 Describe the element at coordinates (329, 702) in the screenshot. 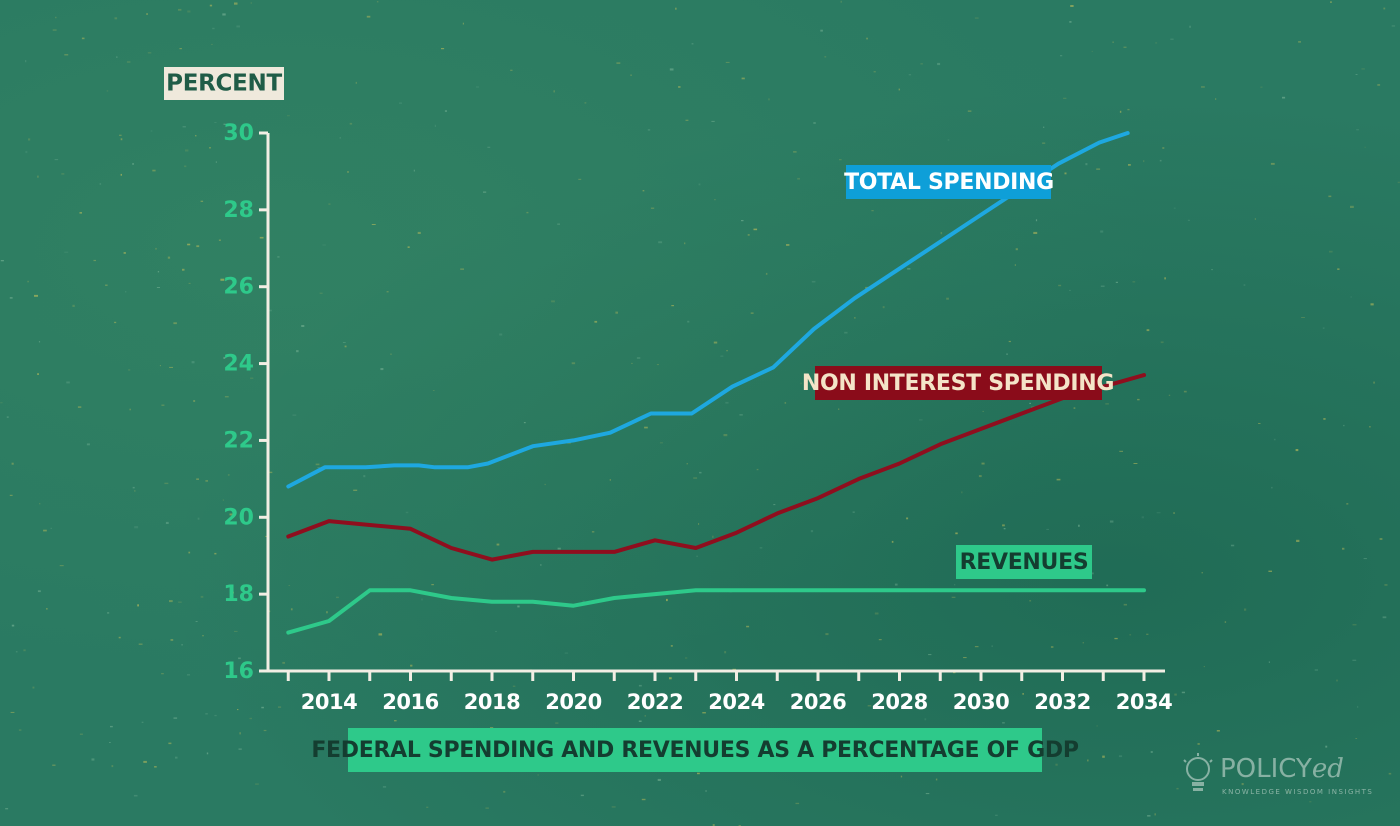

I see `x-tick-label: 2014` at that location.